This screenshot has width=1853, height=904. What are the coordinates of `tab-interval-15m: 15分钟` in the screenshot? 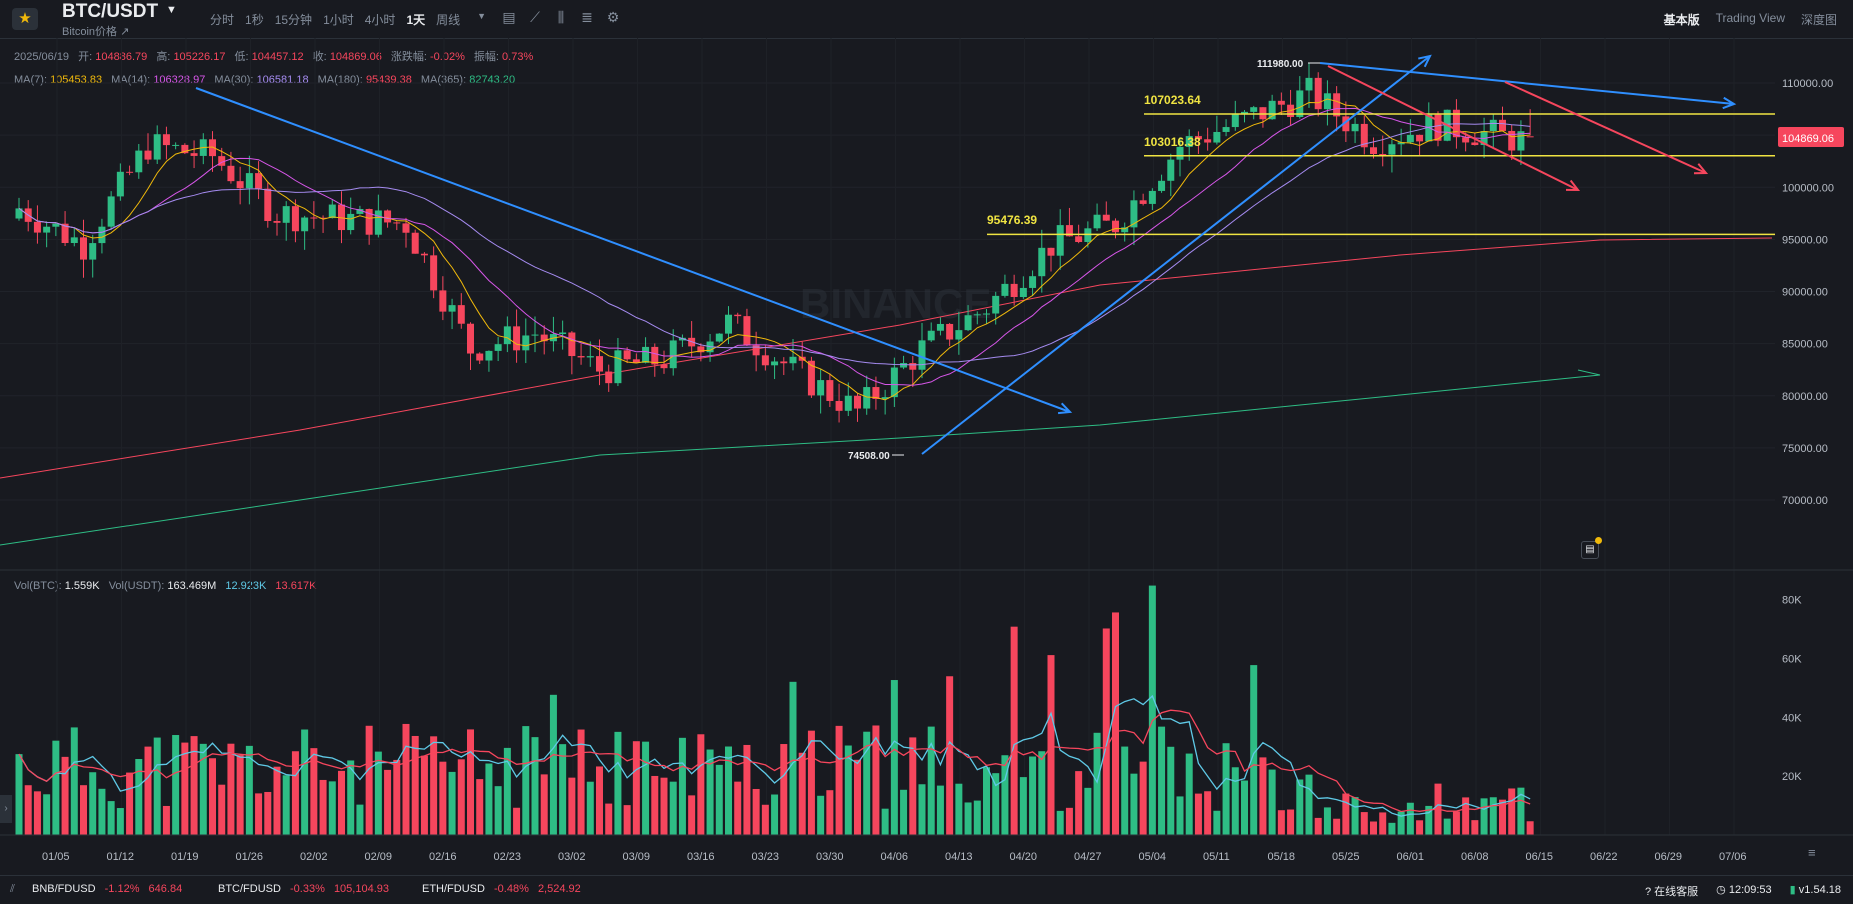 It's located at (293, 20).